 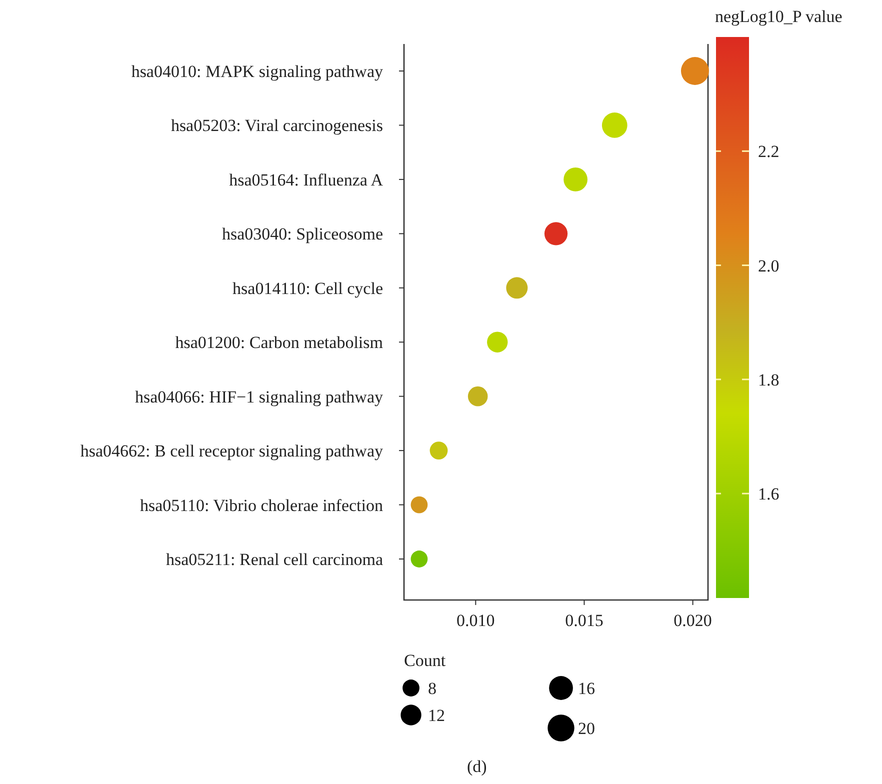 I want to click on x-tick-label: 0.020, so click(x=693, y=620).